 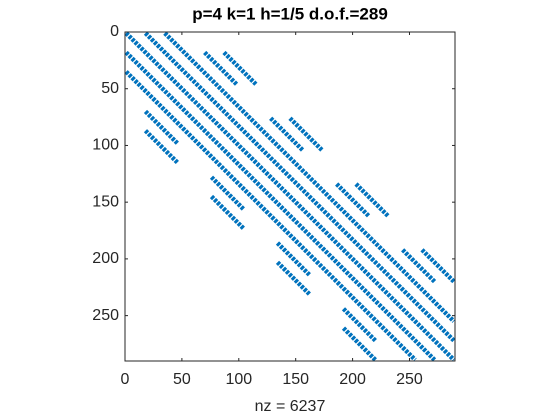 I want to click on x-tick-label: 250, so click(x=409, y=379).